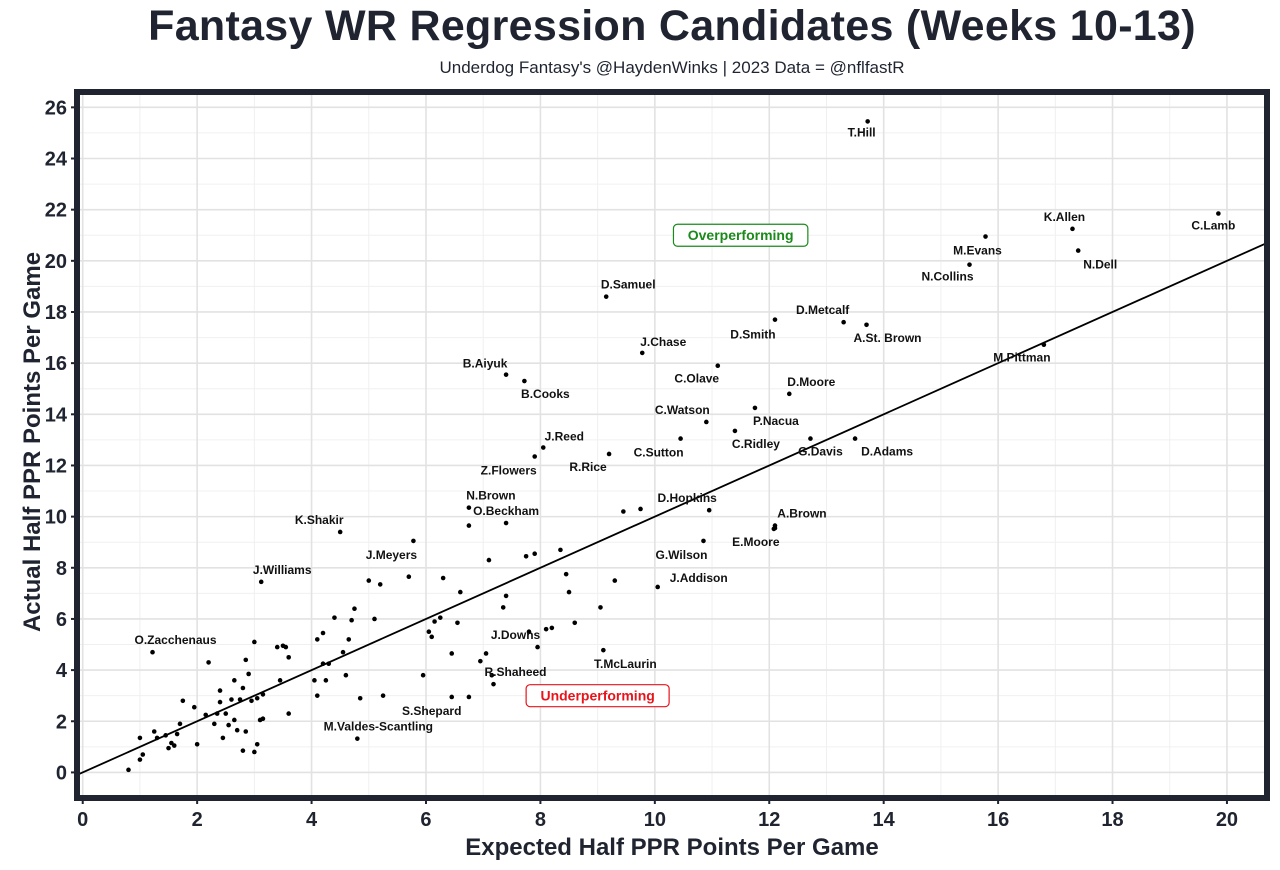 The height and width of the screenshot is (870, 1280). What do you see at coordinates (855, 438) in the screenshot?
I see `data-point-d-adams` at bounding box center [855, 438].